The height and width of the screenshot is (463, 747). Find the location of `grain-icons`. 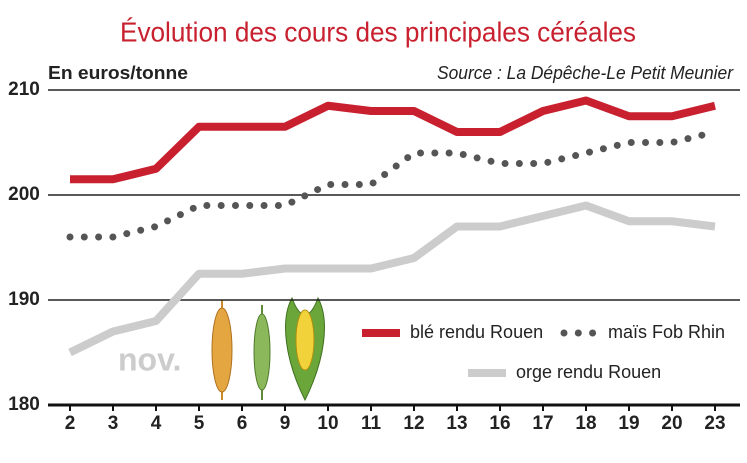

grain-icons is located at coordinates (268, 349).